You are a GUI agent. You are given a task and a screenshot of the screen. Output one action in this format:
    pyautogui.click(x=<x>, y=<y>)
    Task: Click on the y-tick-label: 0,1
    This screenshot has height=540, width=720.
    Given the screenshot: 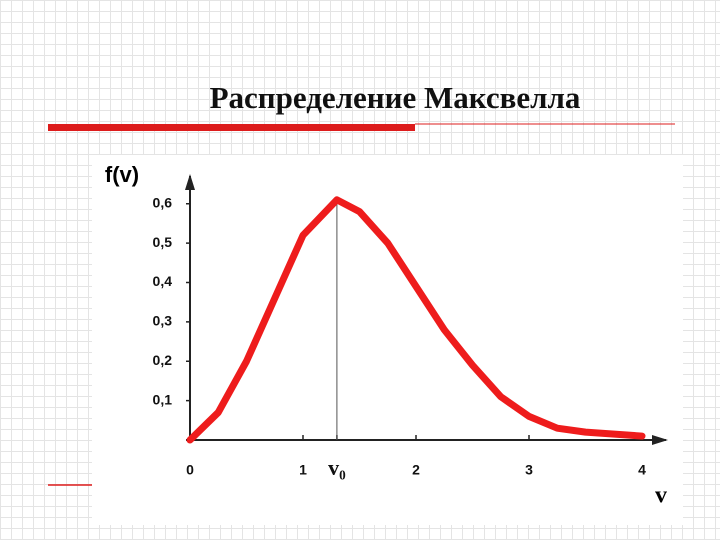 What is the action you would take?
    pyautogui.click(x=163, y=399)
    